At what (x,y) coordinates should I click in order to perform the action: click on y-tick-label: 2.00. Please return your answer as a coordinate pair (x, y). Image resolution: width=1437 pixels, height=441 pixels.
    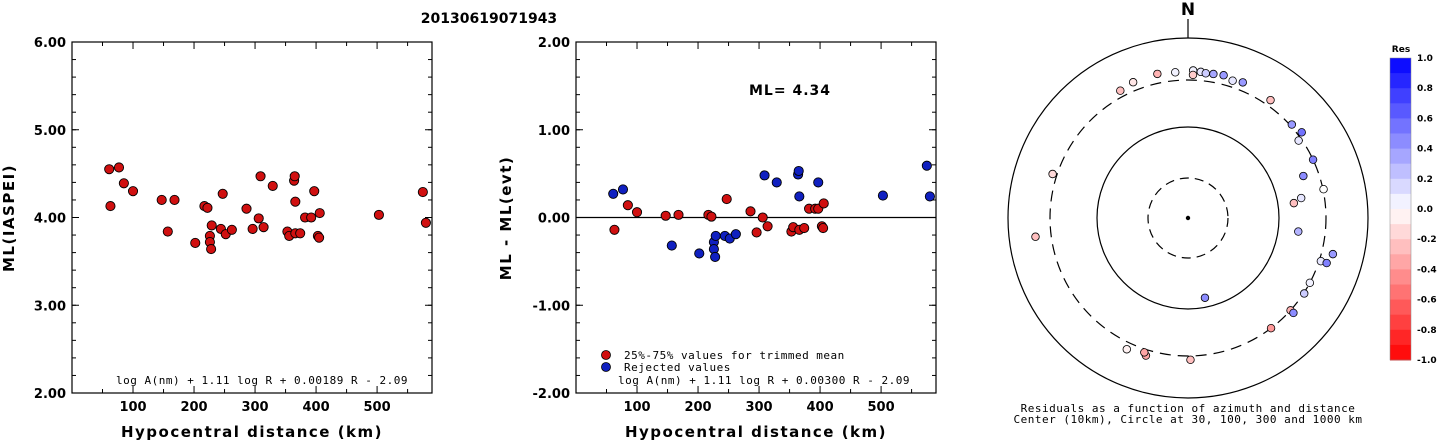
    Looking at the image, I should click on (554, 43).